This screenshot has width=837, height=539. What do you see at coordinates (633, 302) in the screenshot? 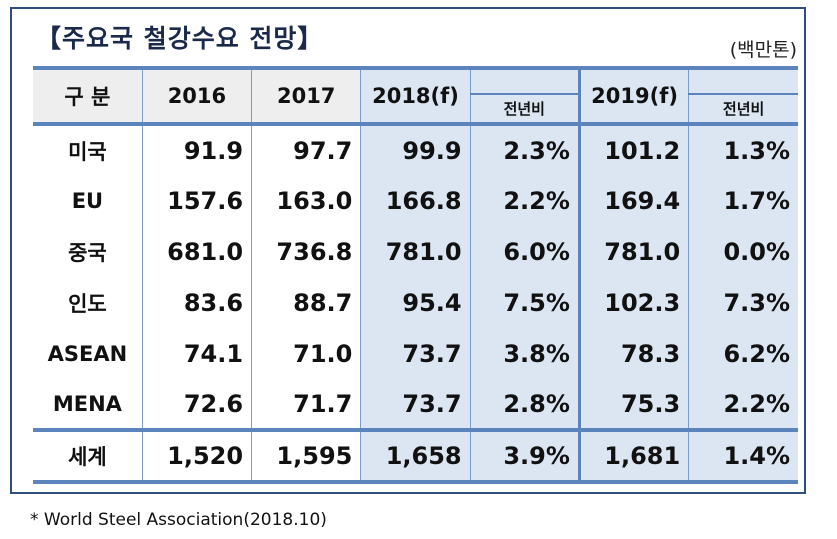
I see `value-2019: 102.3` at bounding box center [633, 302].